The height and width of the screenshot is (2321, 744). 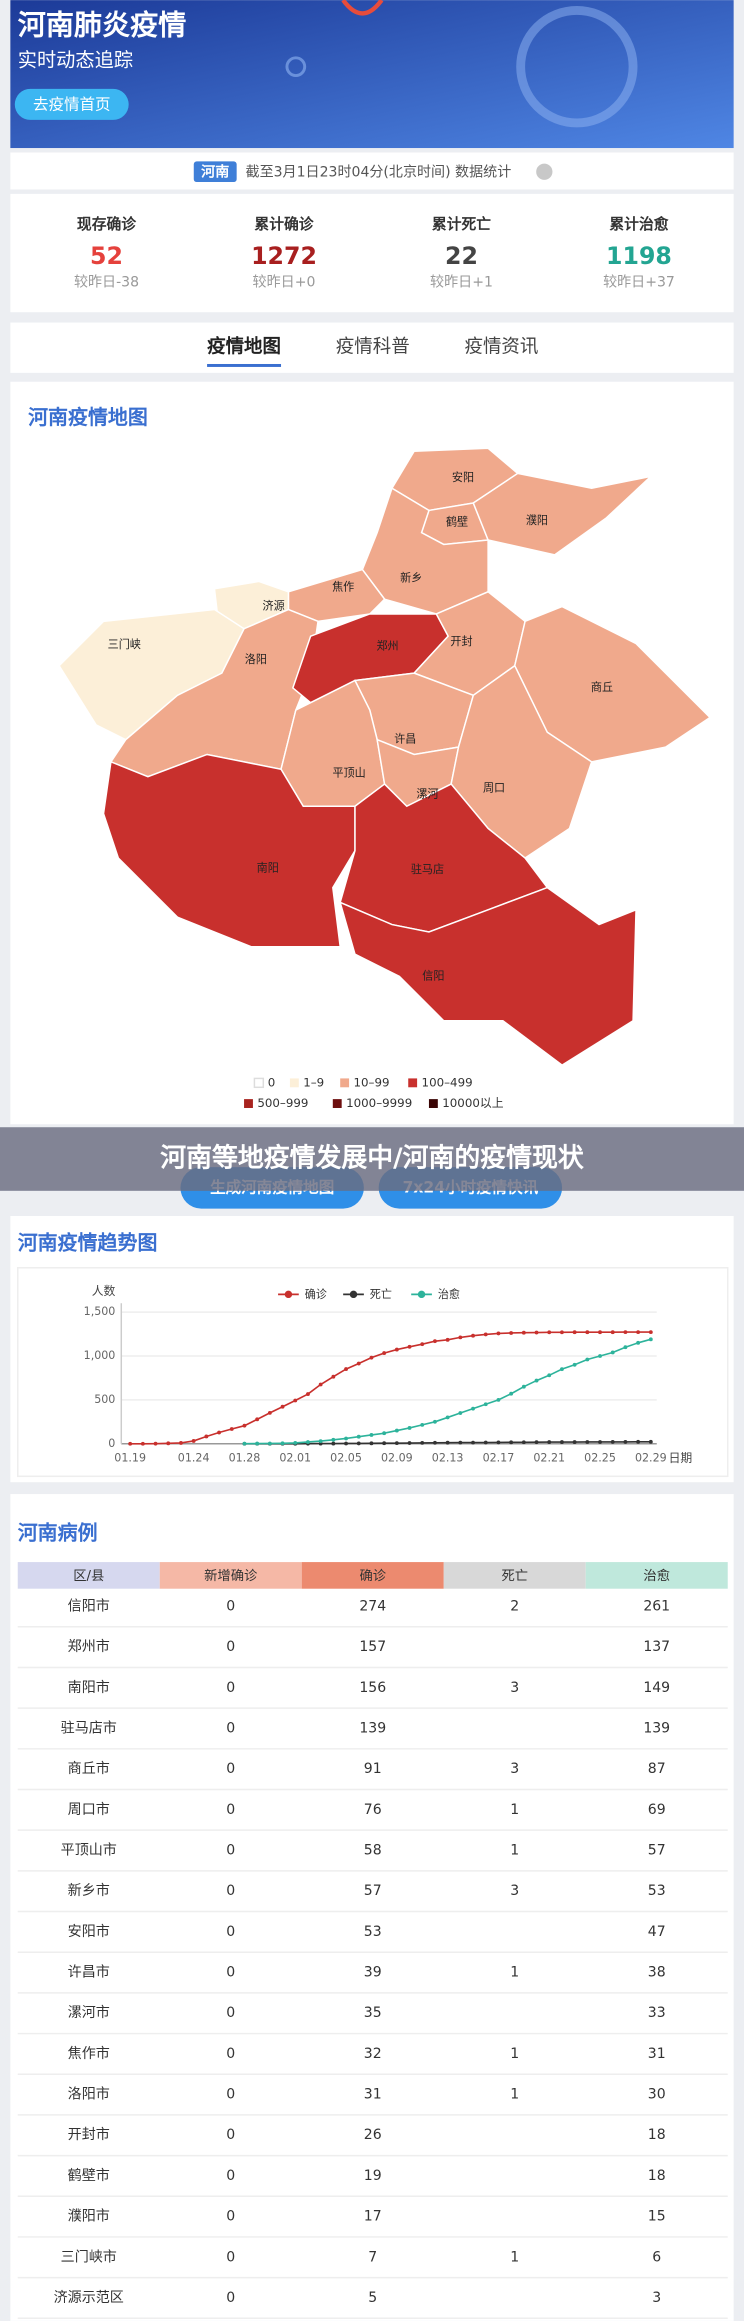 I want to click on legend-marker, so click(x=288, y=1294).